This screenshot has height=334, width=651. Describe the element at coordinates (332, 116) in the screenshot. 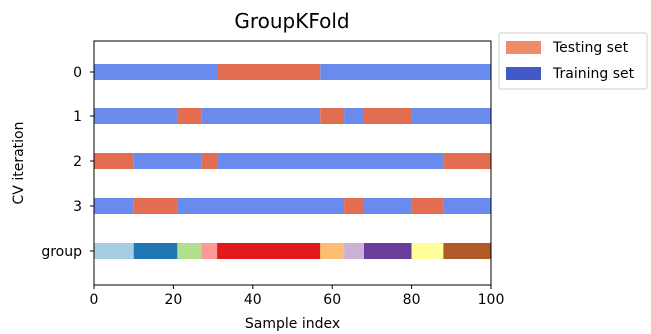

I see `fold-1-segment-3-testing` at that location.